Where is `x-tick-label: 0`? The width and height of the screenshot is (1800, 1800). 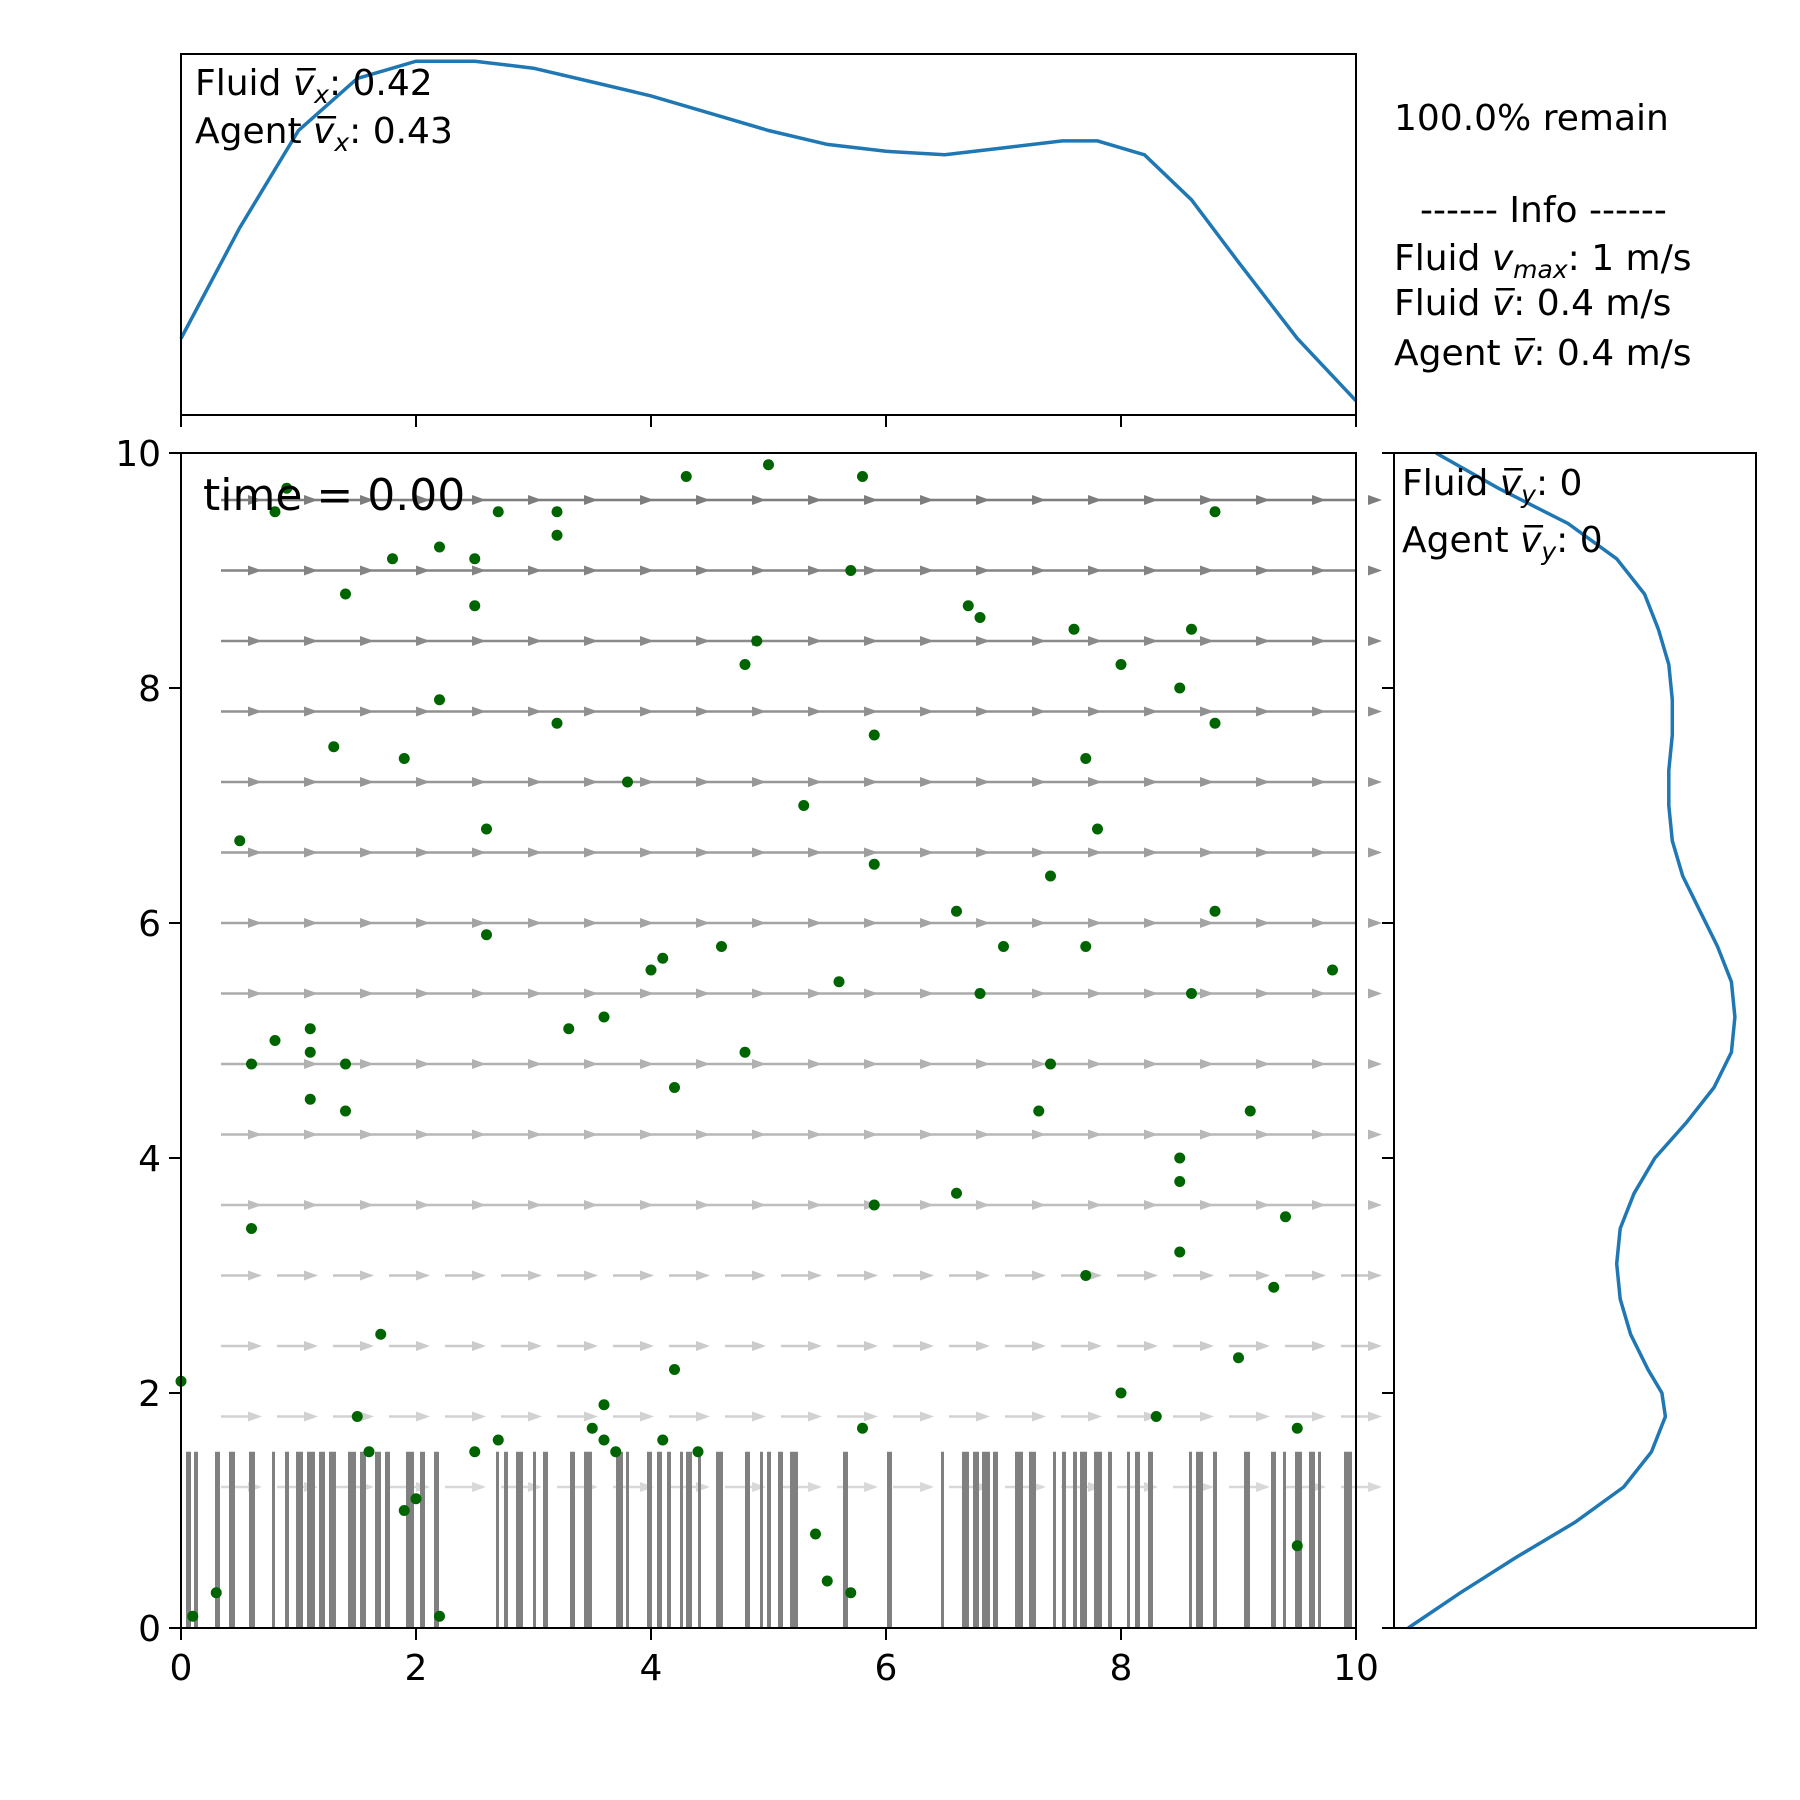
x-tick-label: 0 is located at coordinates (181, 1668).